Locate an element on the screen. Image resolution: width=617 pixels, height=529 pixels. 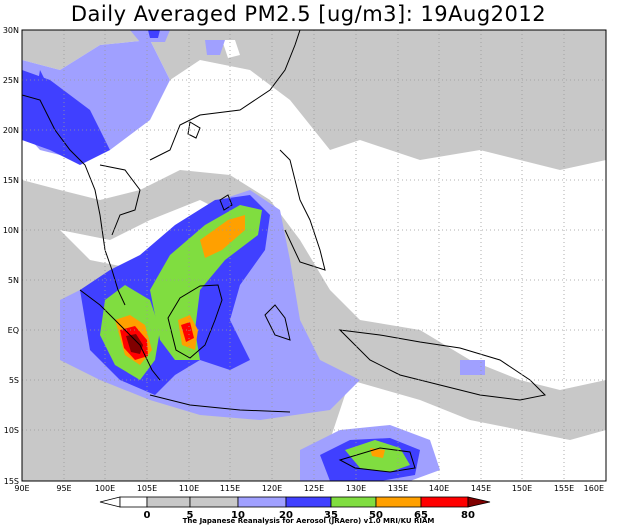
lon-label: 125E is located at coordinates (314, 488).